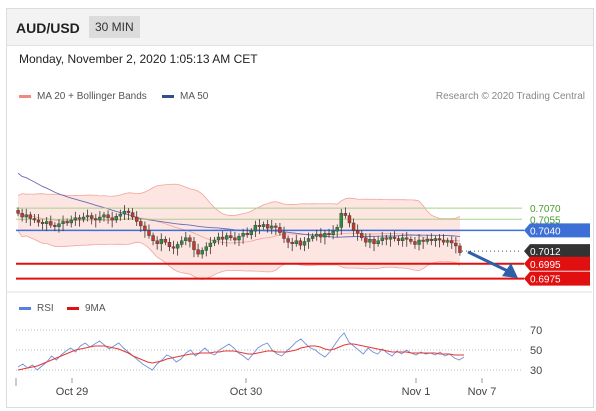  What do you see at coordinates (138, 59) in the screenshot?
I see `timestamp: Monday, November 2, 2020 1:05:13 AM CET` at bounding box center [138, 59].